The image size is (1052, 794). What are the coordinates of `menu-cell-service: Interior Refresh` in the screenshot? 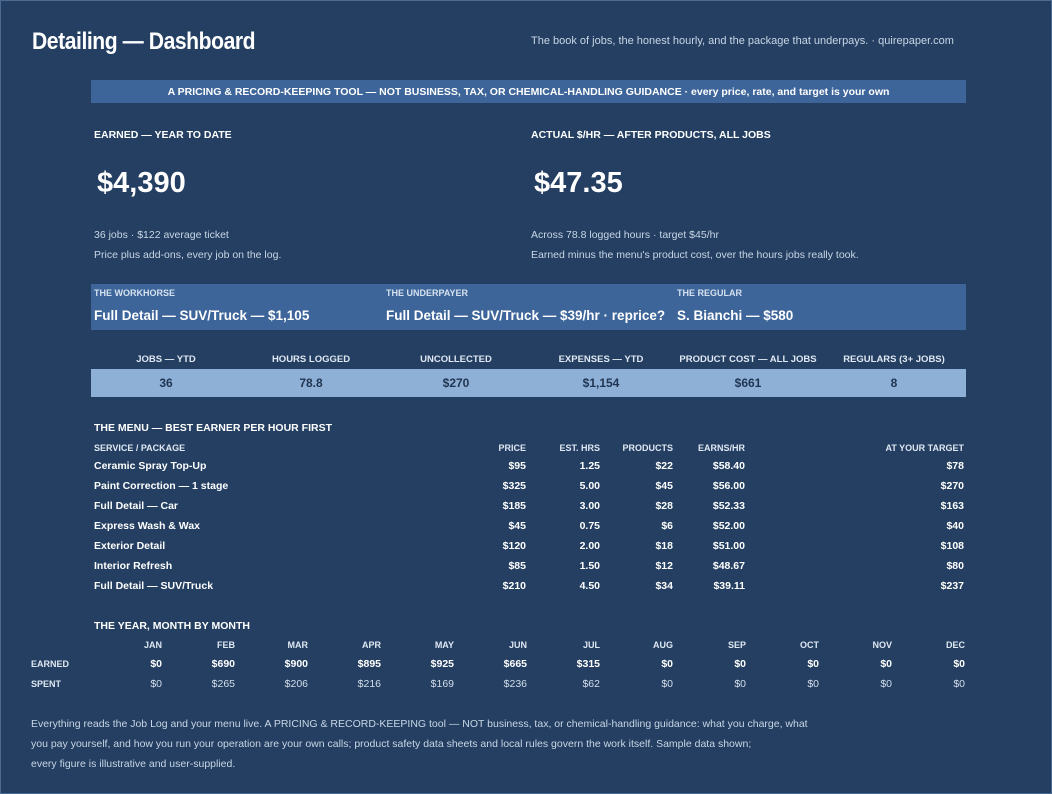 It's located at (133, 566).